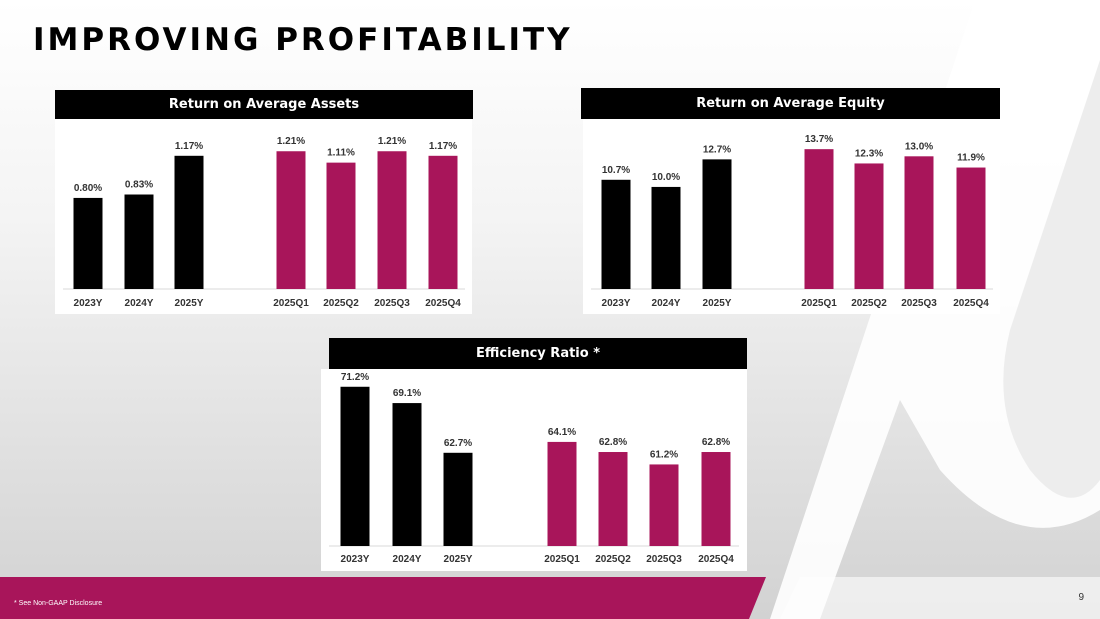  What do you see at coordinates (664, 454) in the screenshot?
I see `data-label-2025Q3: 61.2%` at bounding box center [664, 454].